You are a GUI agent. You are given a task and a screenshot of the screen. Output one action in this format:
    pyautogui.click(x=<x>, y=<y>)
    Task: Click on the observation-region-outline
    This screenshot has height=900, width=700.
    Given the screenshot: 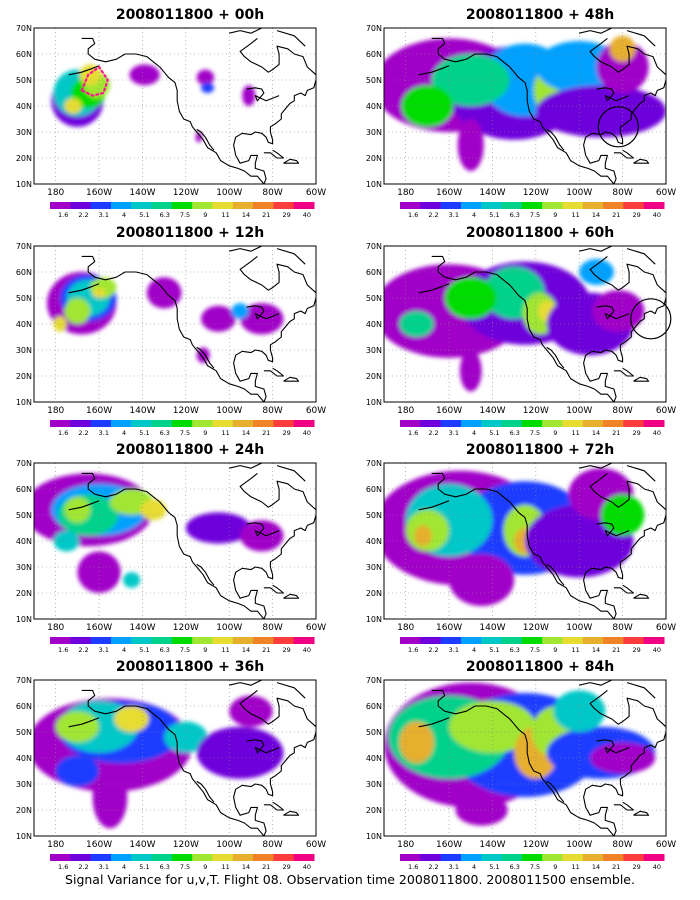 What is the action you would take?
    pyautogui.click(x=94, y=81)
    